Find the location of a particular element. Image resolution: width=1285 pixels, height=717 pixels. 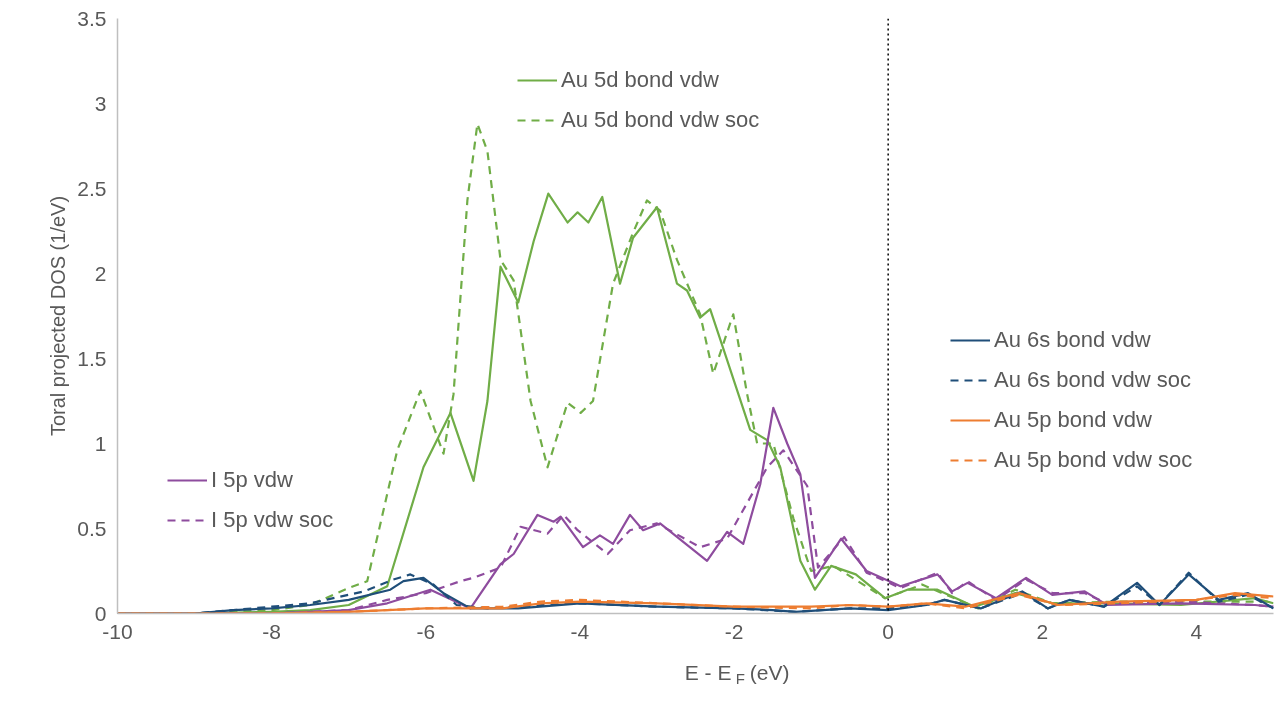

y-tick-label: 3.5 is located at coordinates (92, 18).